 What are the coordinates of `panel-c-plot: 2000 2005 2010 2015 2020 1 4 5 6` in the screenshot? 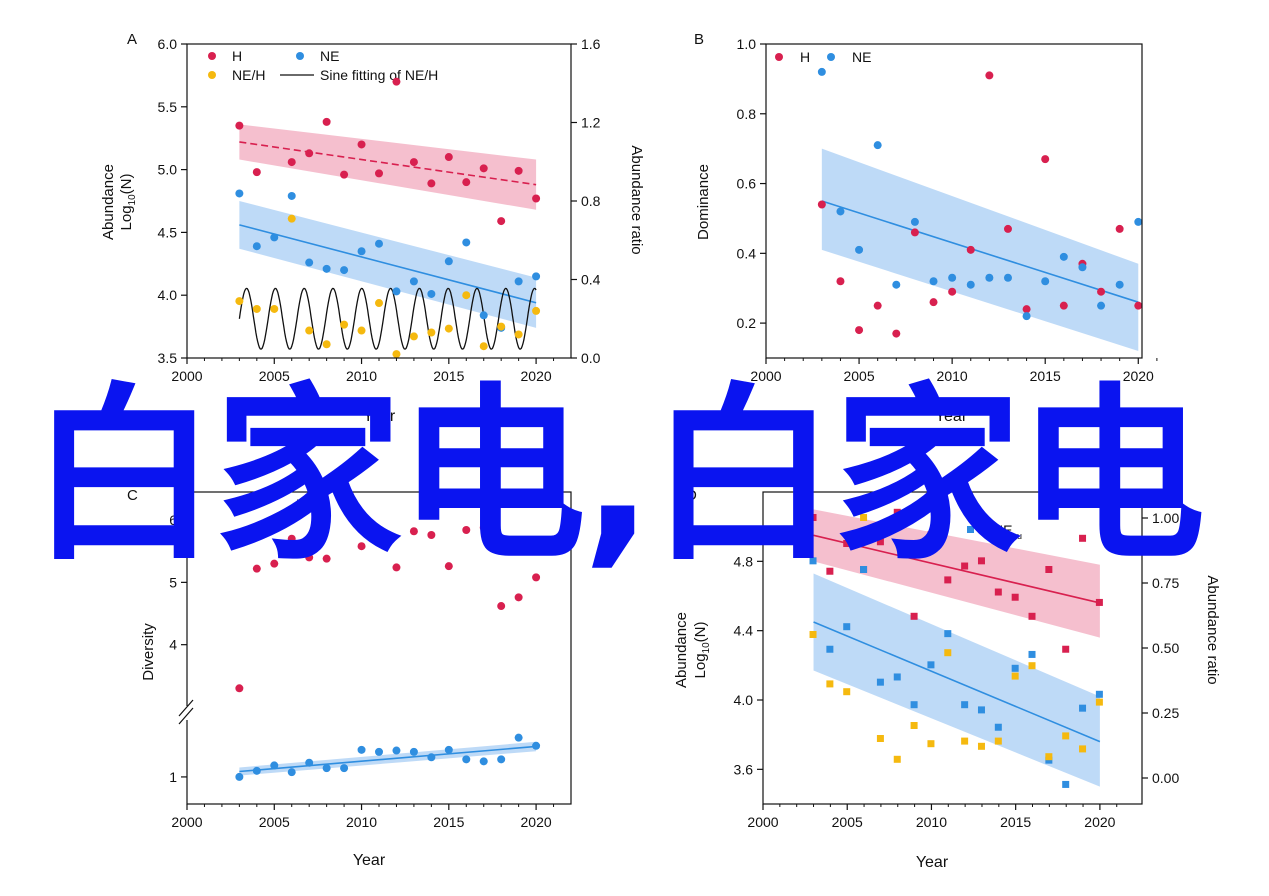 It's located at (370, 660).